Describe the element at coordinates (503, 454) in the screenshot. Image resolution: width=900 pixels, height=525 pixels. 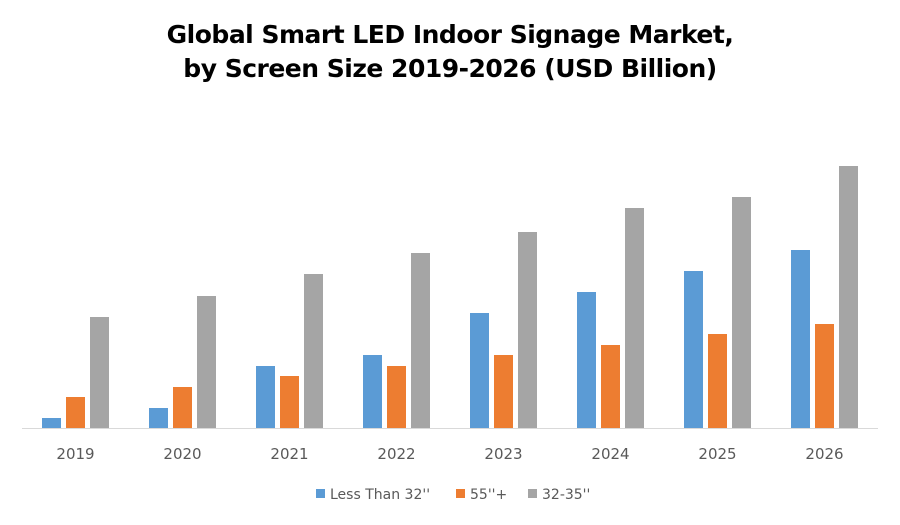
I see `x-tick-label: 2023` at that location.